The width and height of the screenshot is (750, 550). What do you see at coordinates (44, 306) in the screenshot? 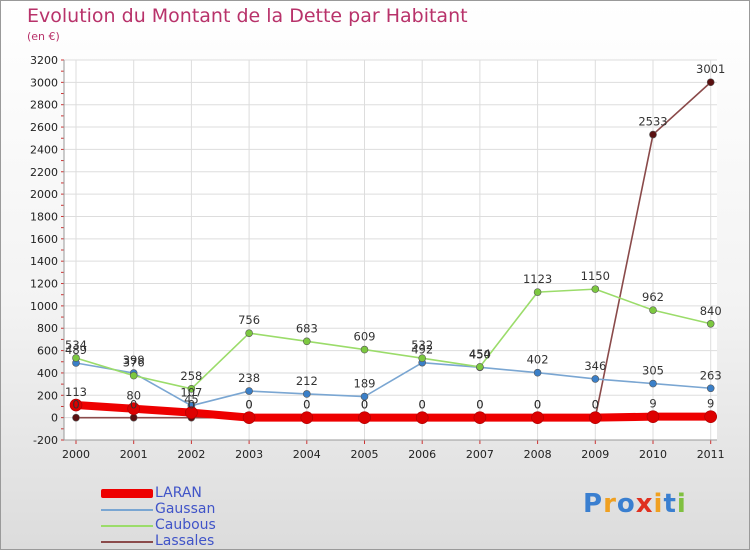
I see `y-tick-label: 1000` at bounding box center [44, 306].